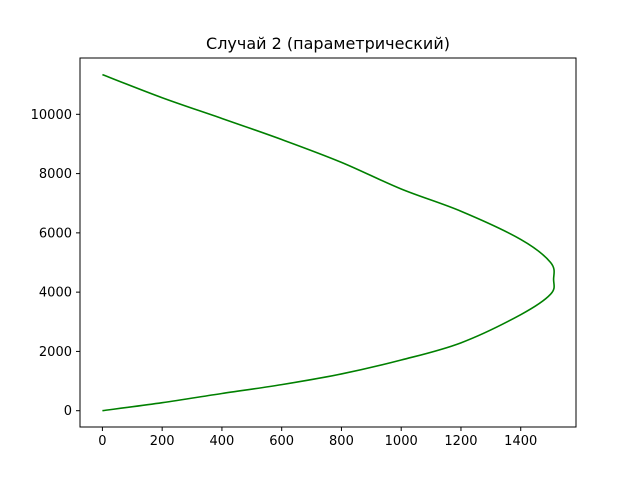 The height and width of the screenshot is (480, 640). Describe the element at coordinates (401, 441) in the screenshot. I see `x-tick-label: 1000` at that location.